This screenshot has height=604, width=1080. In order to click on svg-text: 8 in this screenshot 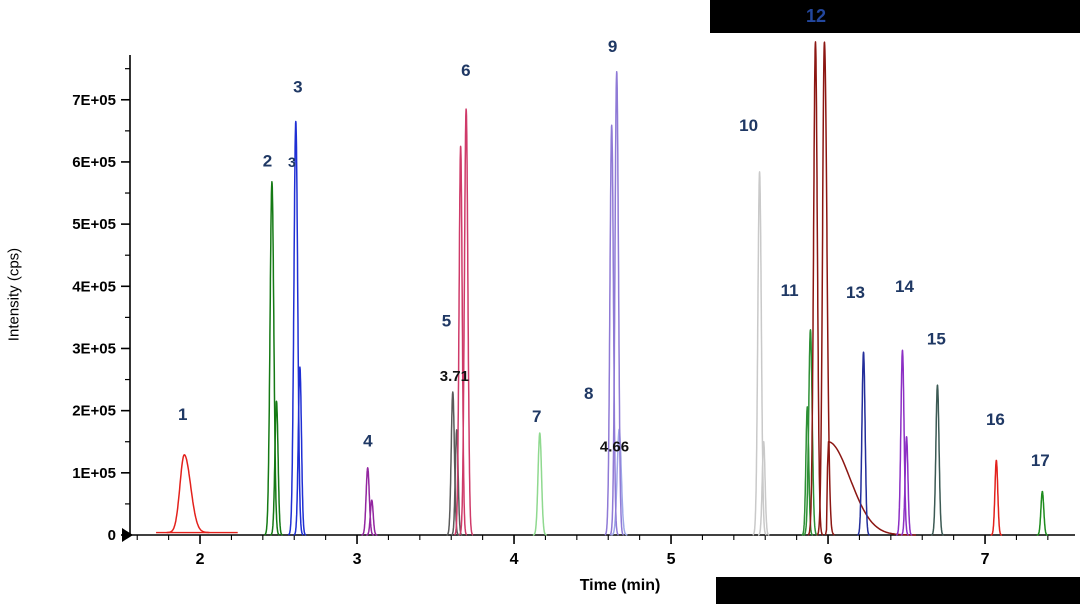, I will do `click(588, 393)`.